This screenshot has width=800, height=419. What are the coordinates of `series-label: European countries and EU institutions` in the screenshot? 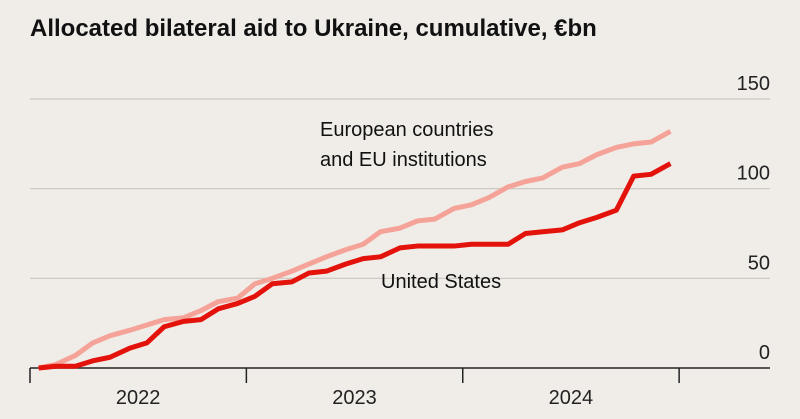 It's located at (407, 145).